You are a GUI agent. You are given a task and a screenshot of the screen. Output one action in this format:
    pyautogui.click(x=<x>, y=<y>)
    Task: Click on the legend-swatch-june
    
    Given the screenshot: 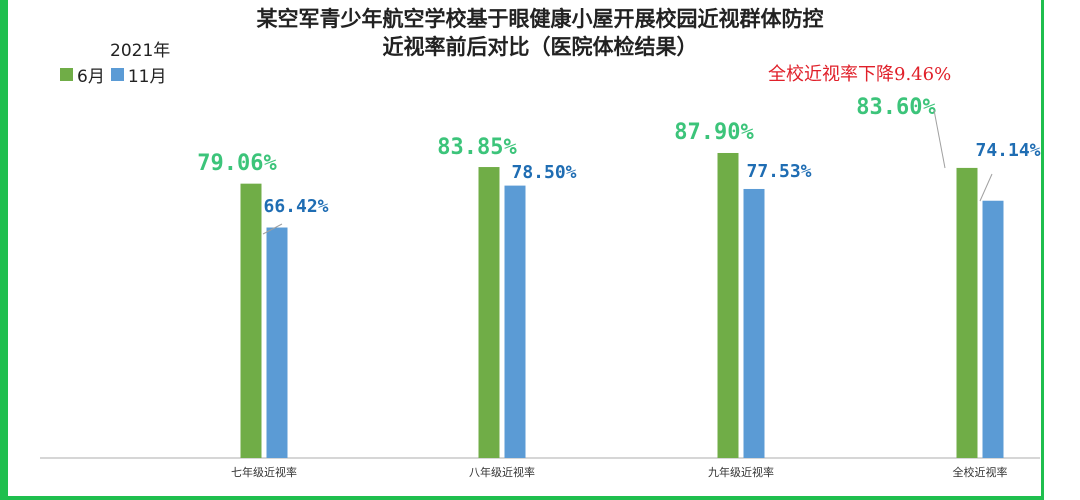 What is the action you would take?
    pyautogui.click(x=66, y=74)
    